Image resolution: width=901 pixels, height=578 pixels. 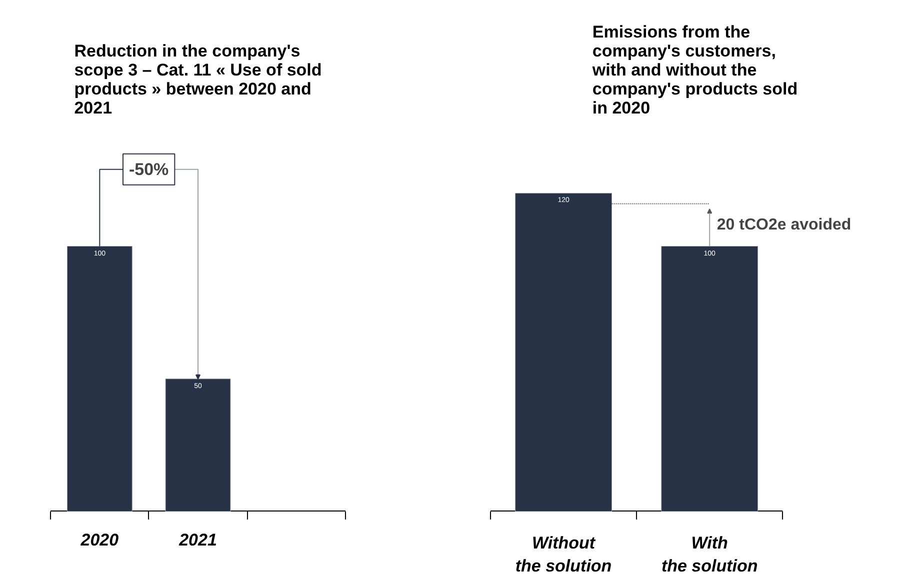 What do you see at coordinates (197, 540) in the screenshot?
I see `x-tick-label: 2021` at bounding box center [197, 540].